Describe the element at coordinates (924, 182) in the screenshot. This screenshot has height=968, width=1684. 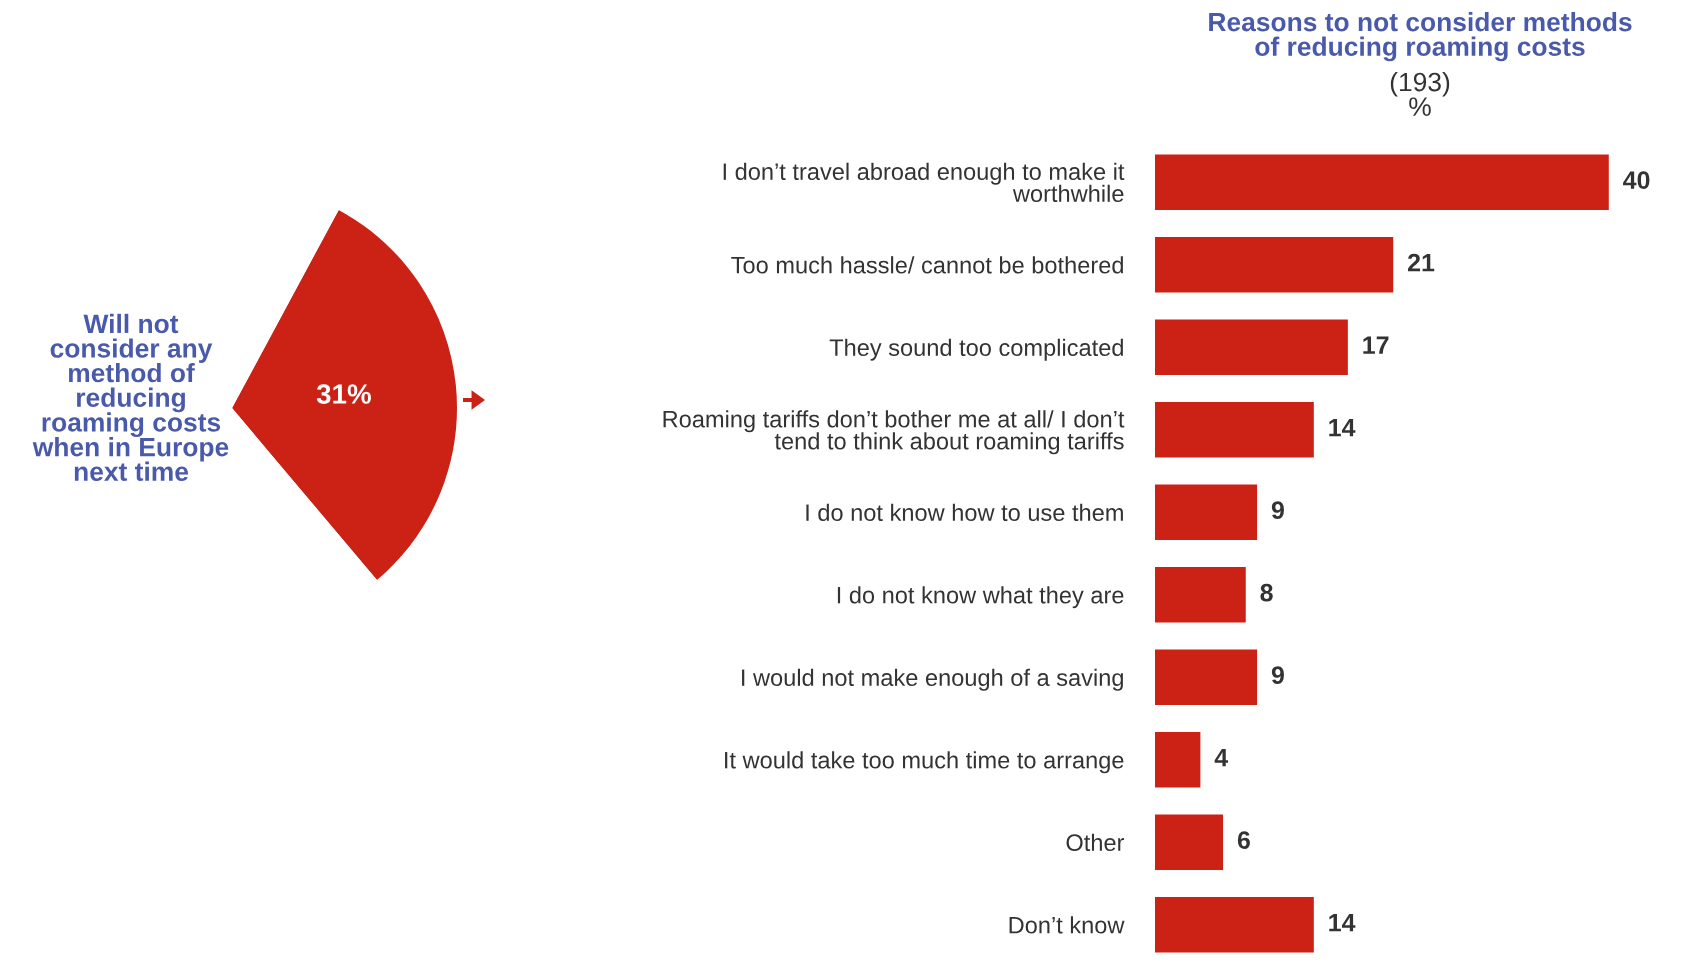
I see `y-tick-label: I don’t travel abroad enough to make it worthwhile` at that location.